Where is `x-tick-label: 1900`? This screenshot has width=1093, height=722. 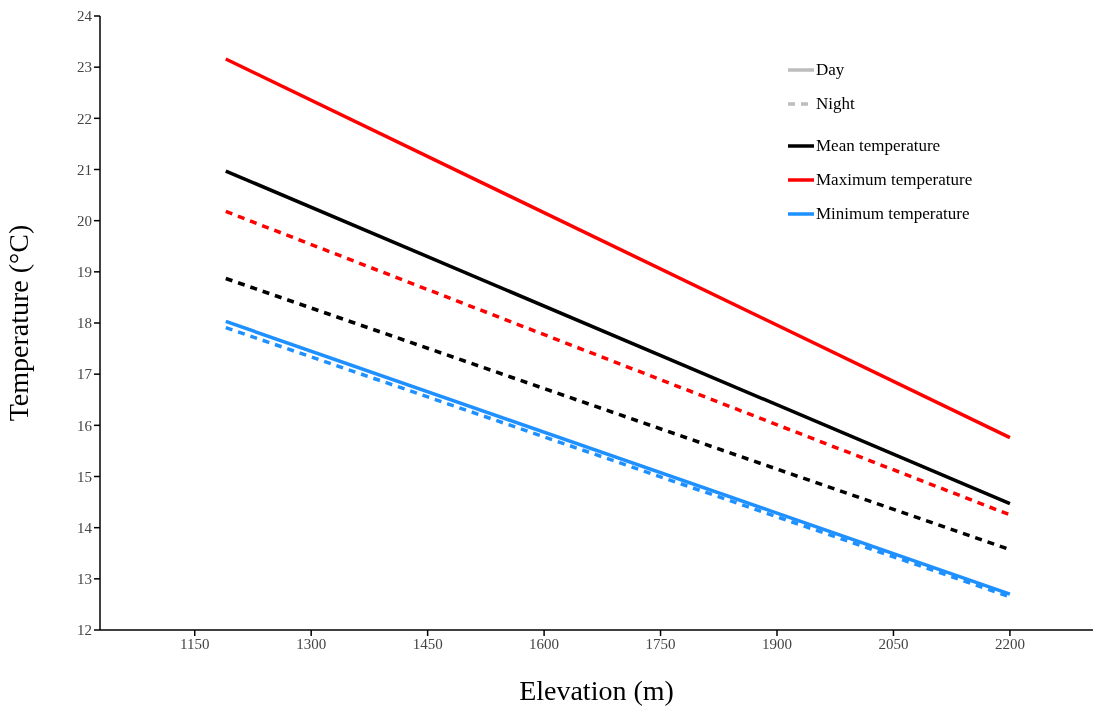 x-tick-label: 1900 is located at coordinates (777, 643).